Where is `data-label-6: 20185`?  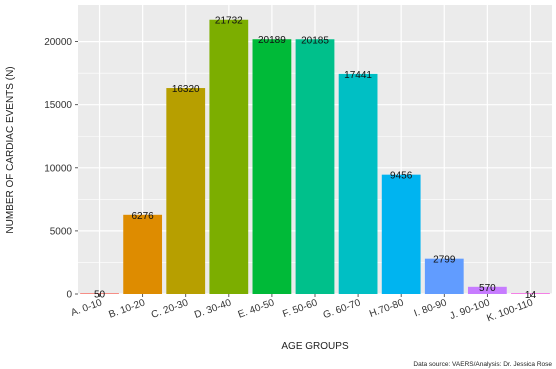
data-label-6: 20185 is located at coordinates (315, 40).